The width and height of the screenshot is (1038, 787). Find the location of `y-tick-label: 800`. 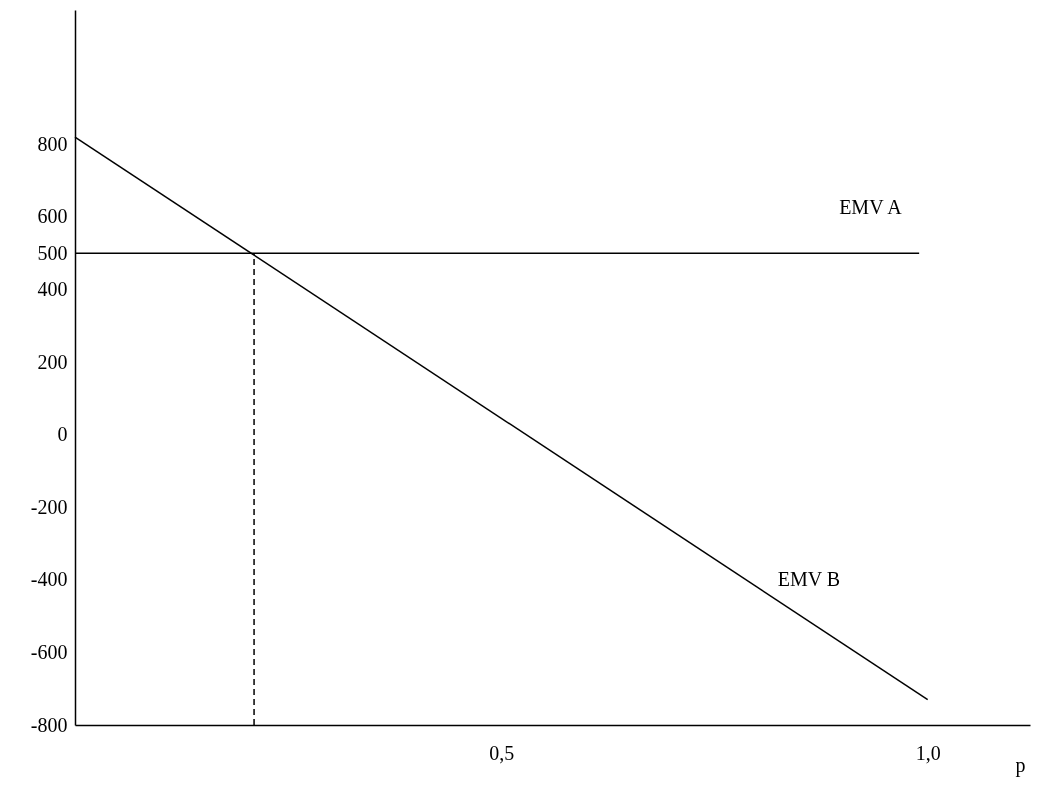

y-tick-label: 800 is located at coordinates (52, 143).